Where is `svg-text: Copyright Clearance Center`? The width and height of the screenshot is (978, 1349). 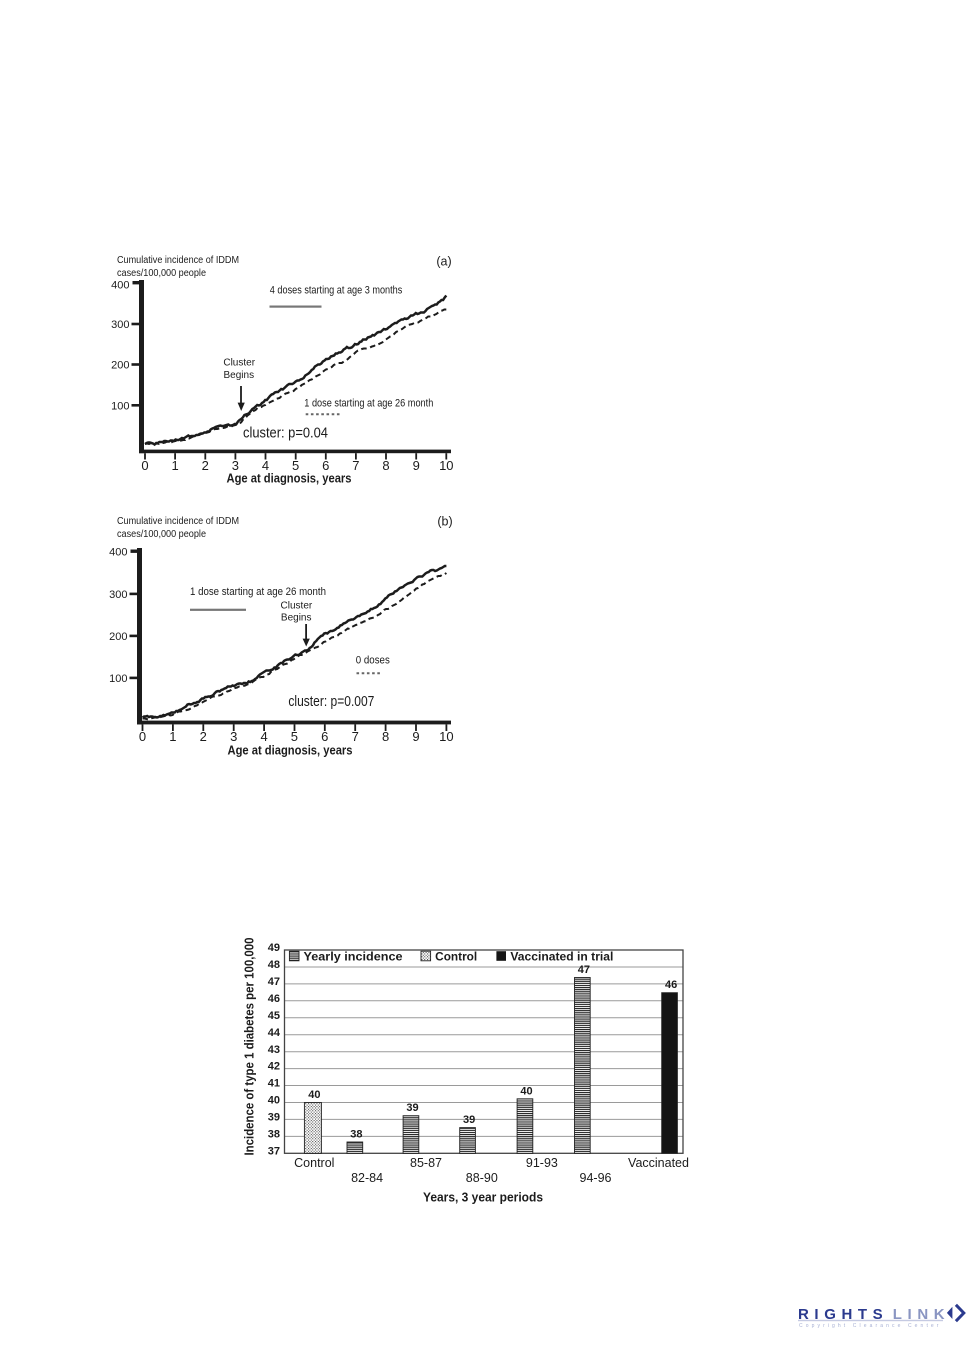
svg-text: Copyright Clearance Center is located at coordinates (870, 1326).